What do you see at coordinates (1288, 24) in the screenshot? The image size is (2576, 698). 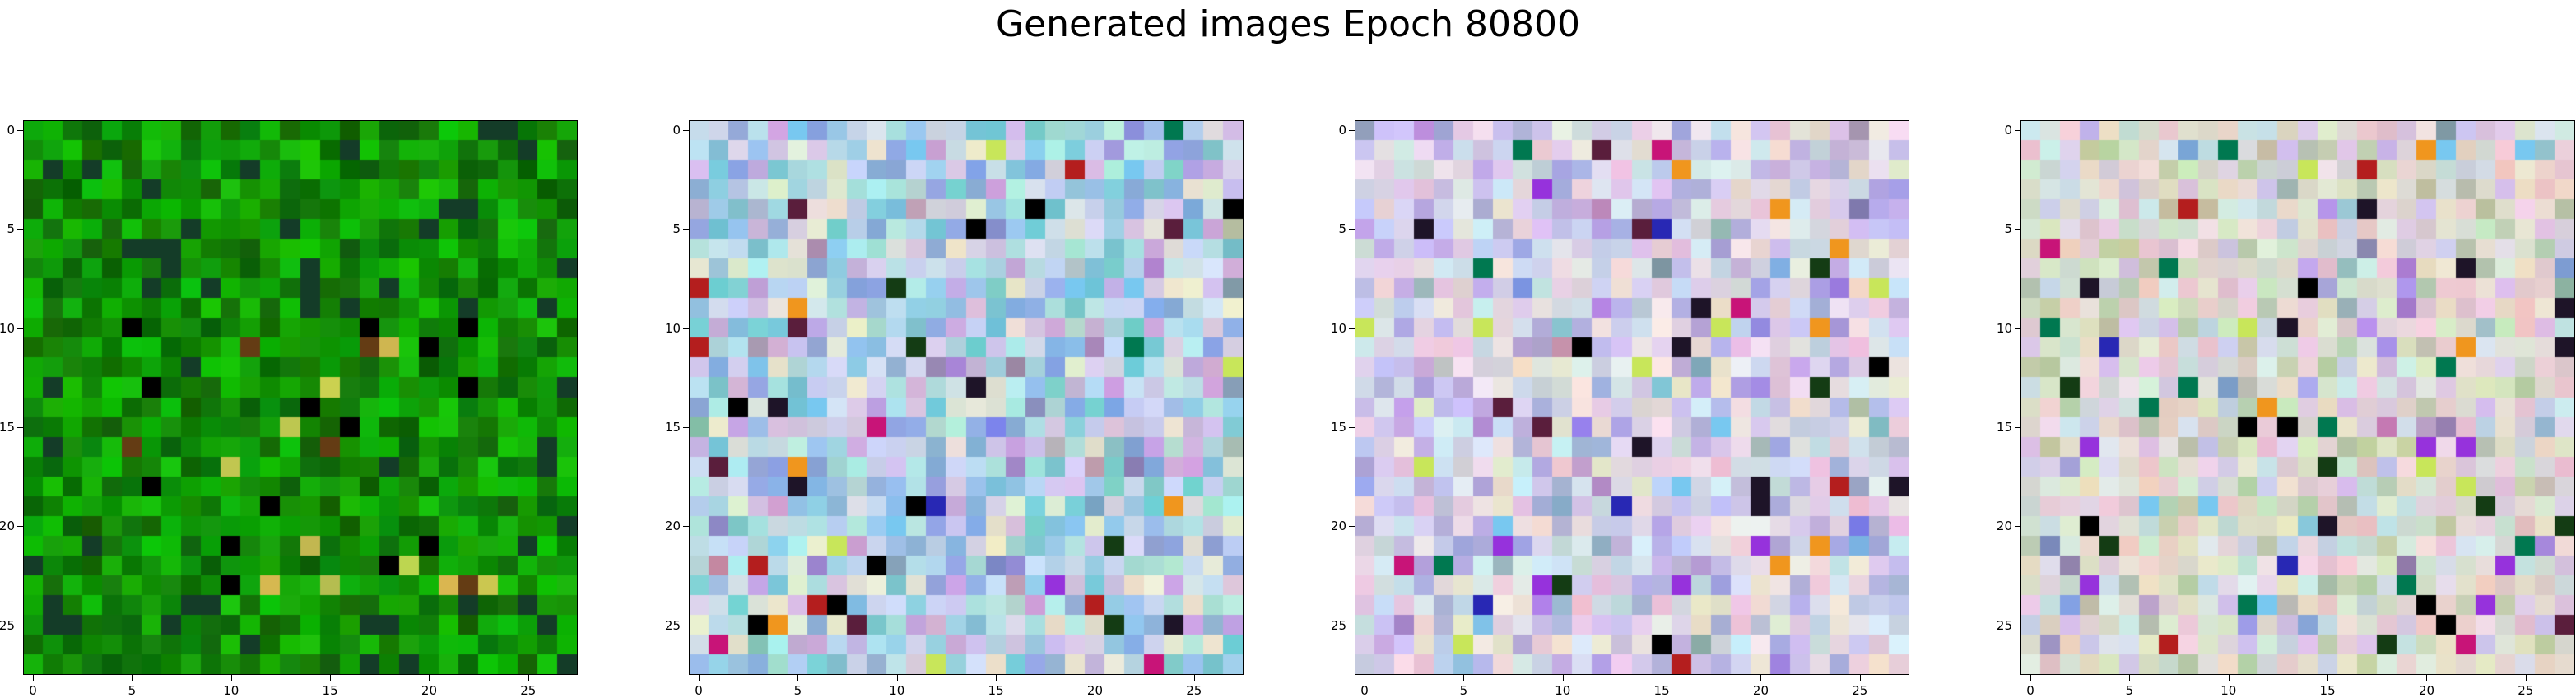 I see `figure-title: Generated images Epoch 80800` at bounding box center [1288, 24].